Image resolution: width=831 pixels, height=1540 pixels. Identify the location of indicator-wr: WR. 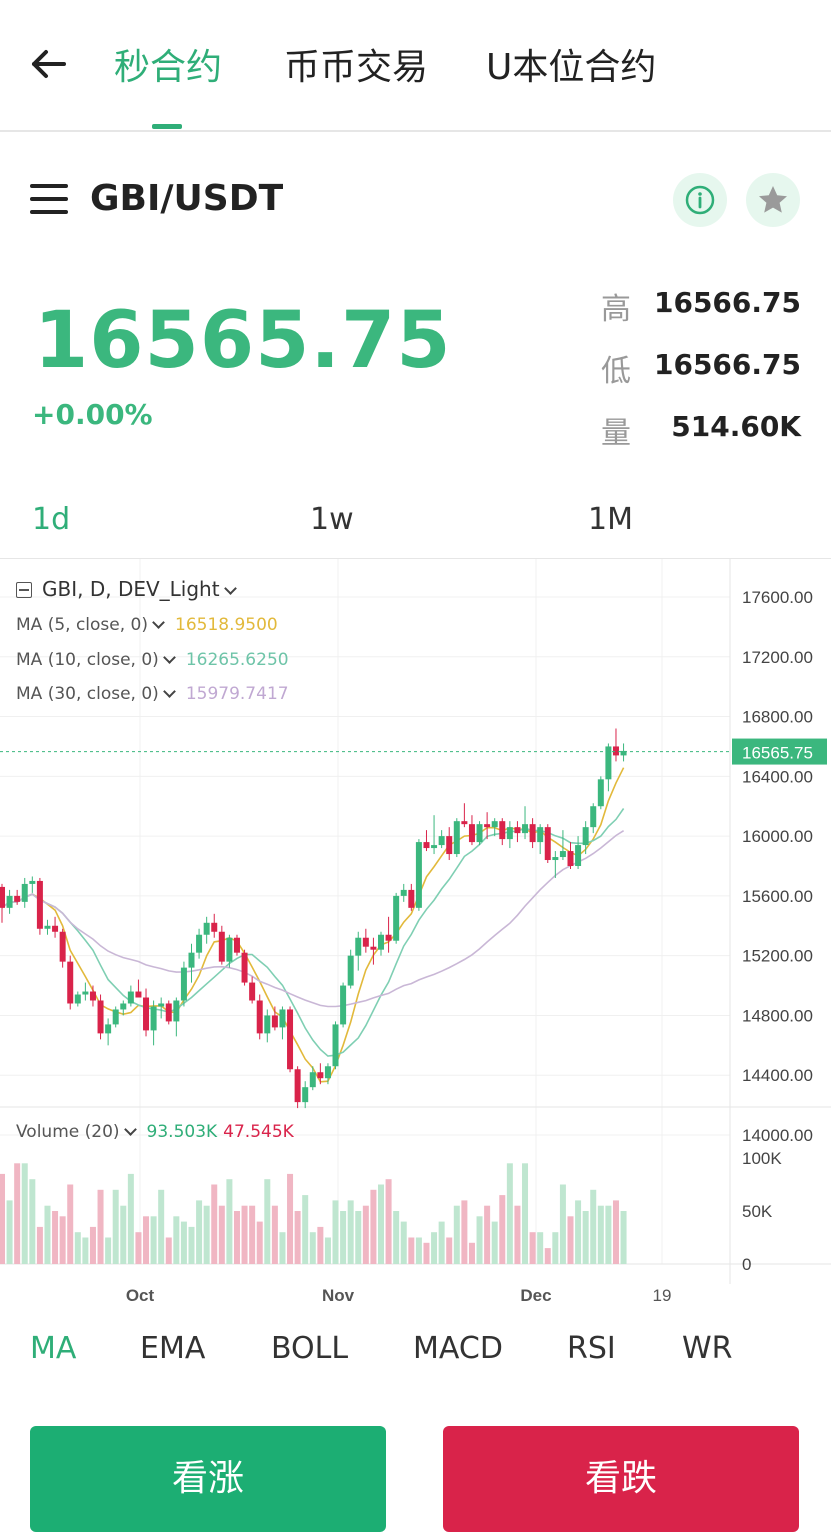
(707, 1348).